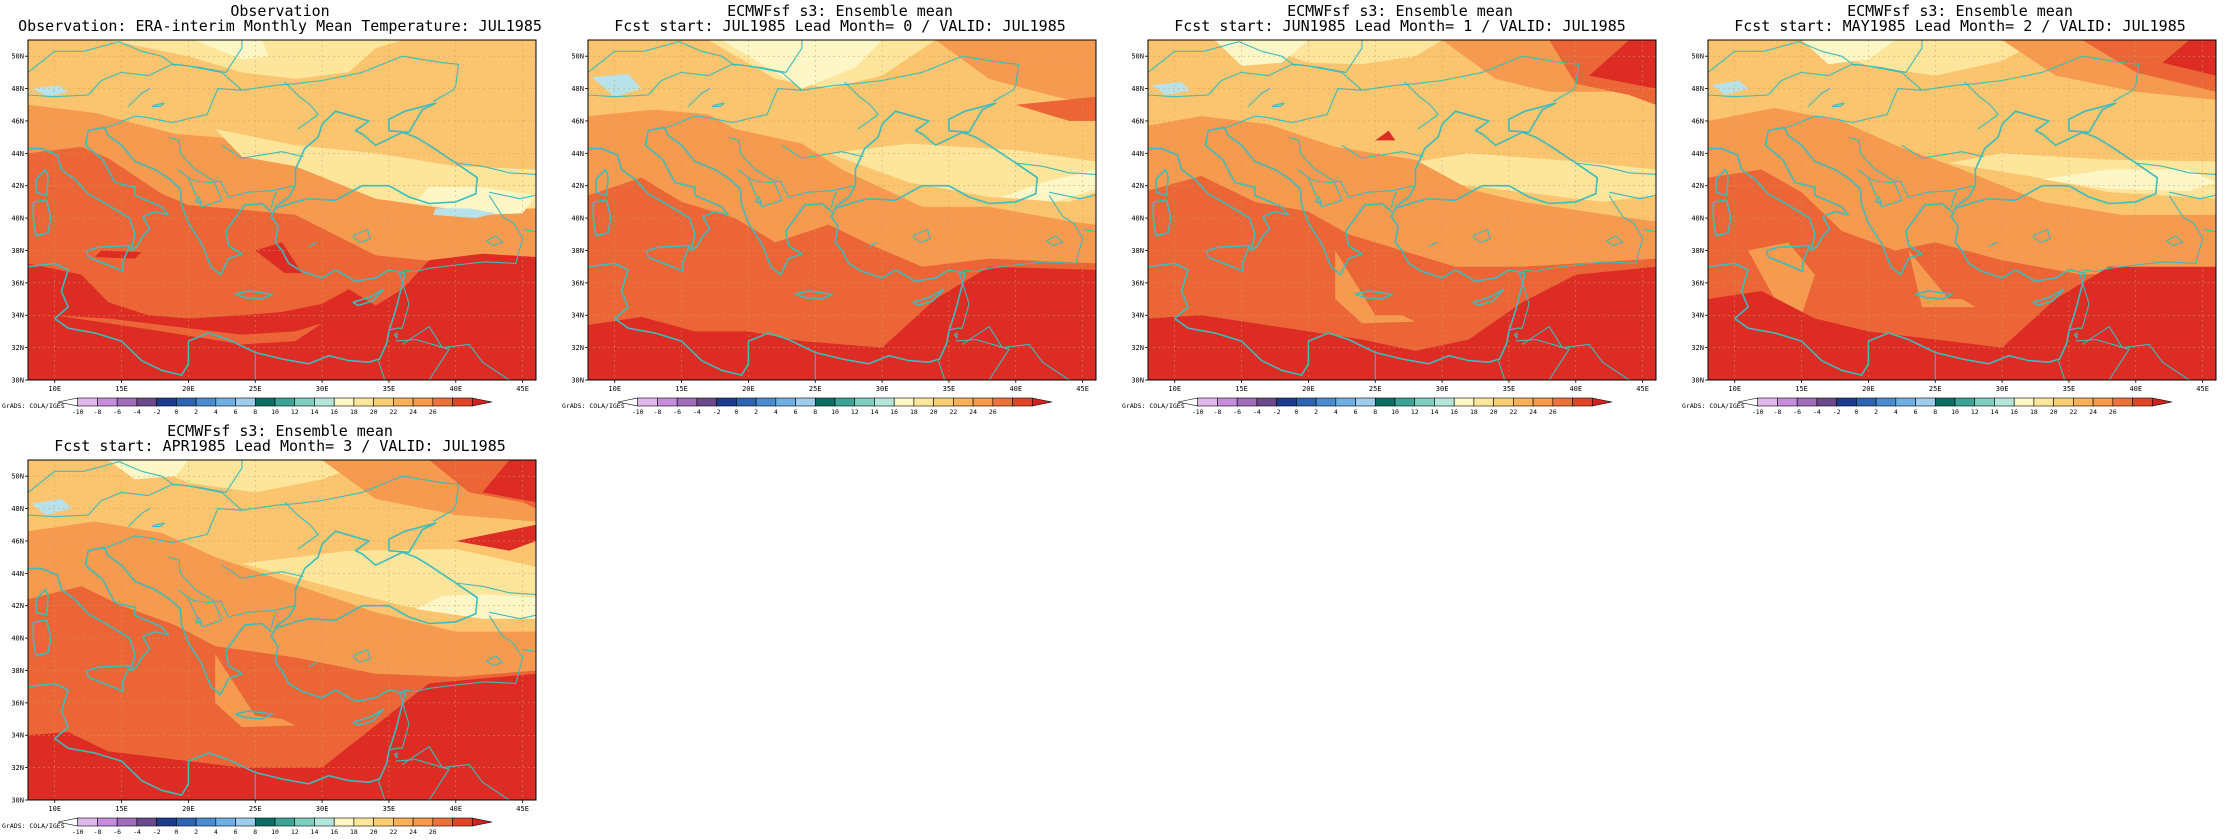 The image size is (2240, 840). What do you see at coordinates (1296, 412) in the screenshot?
I see `colorbar-tick-label: 0` at bounding box center [1296, 412].